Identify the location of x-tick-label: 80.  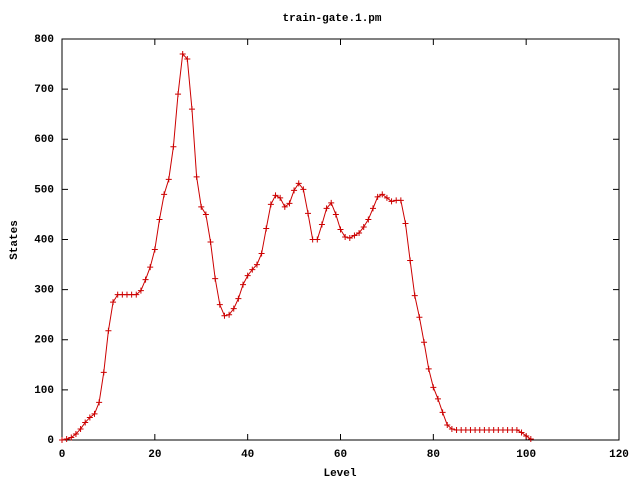
(433, 455).